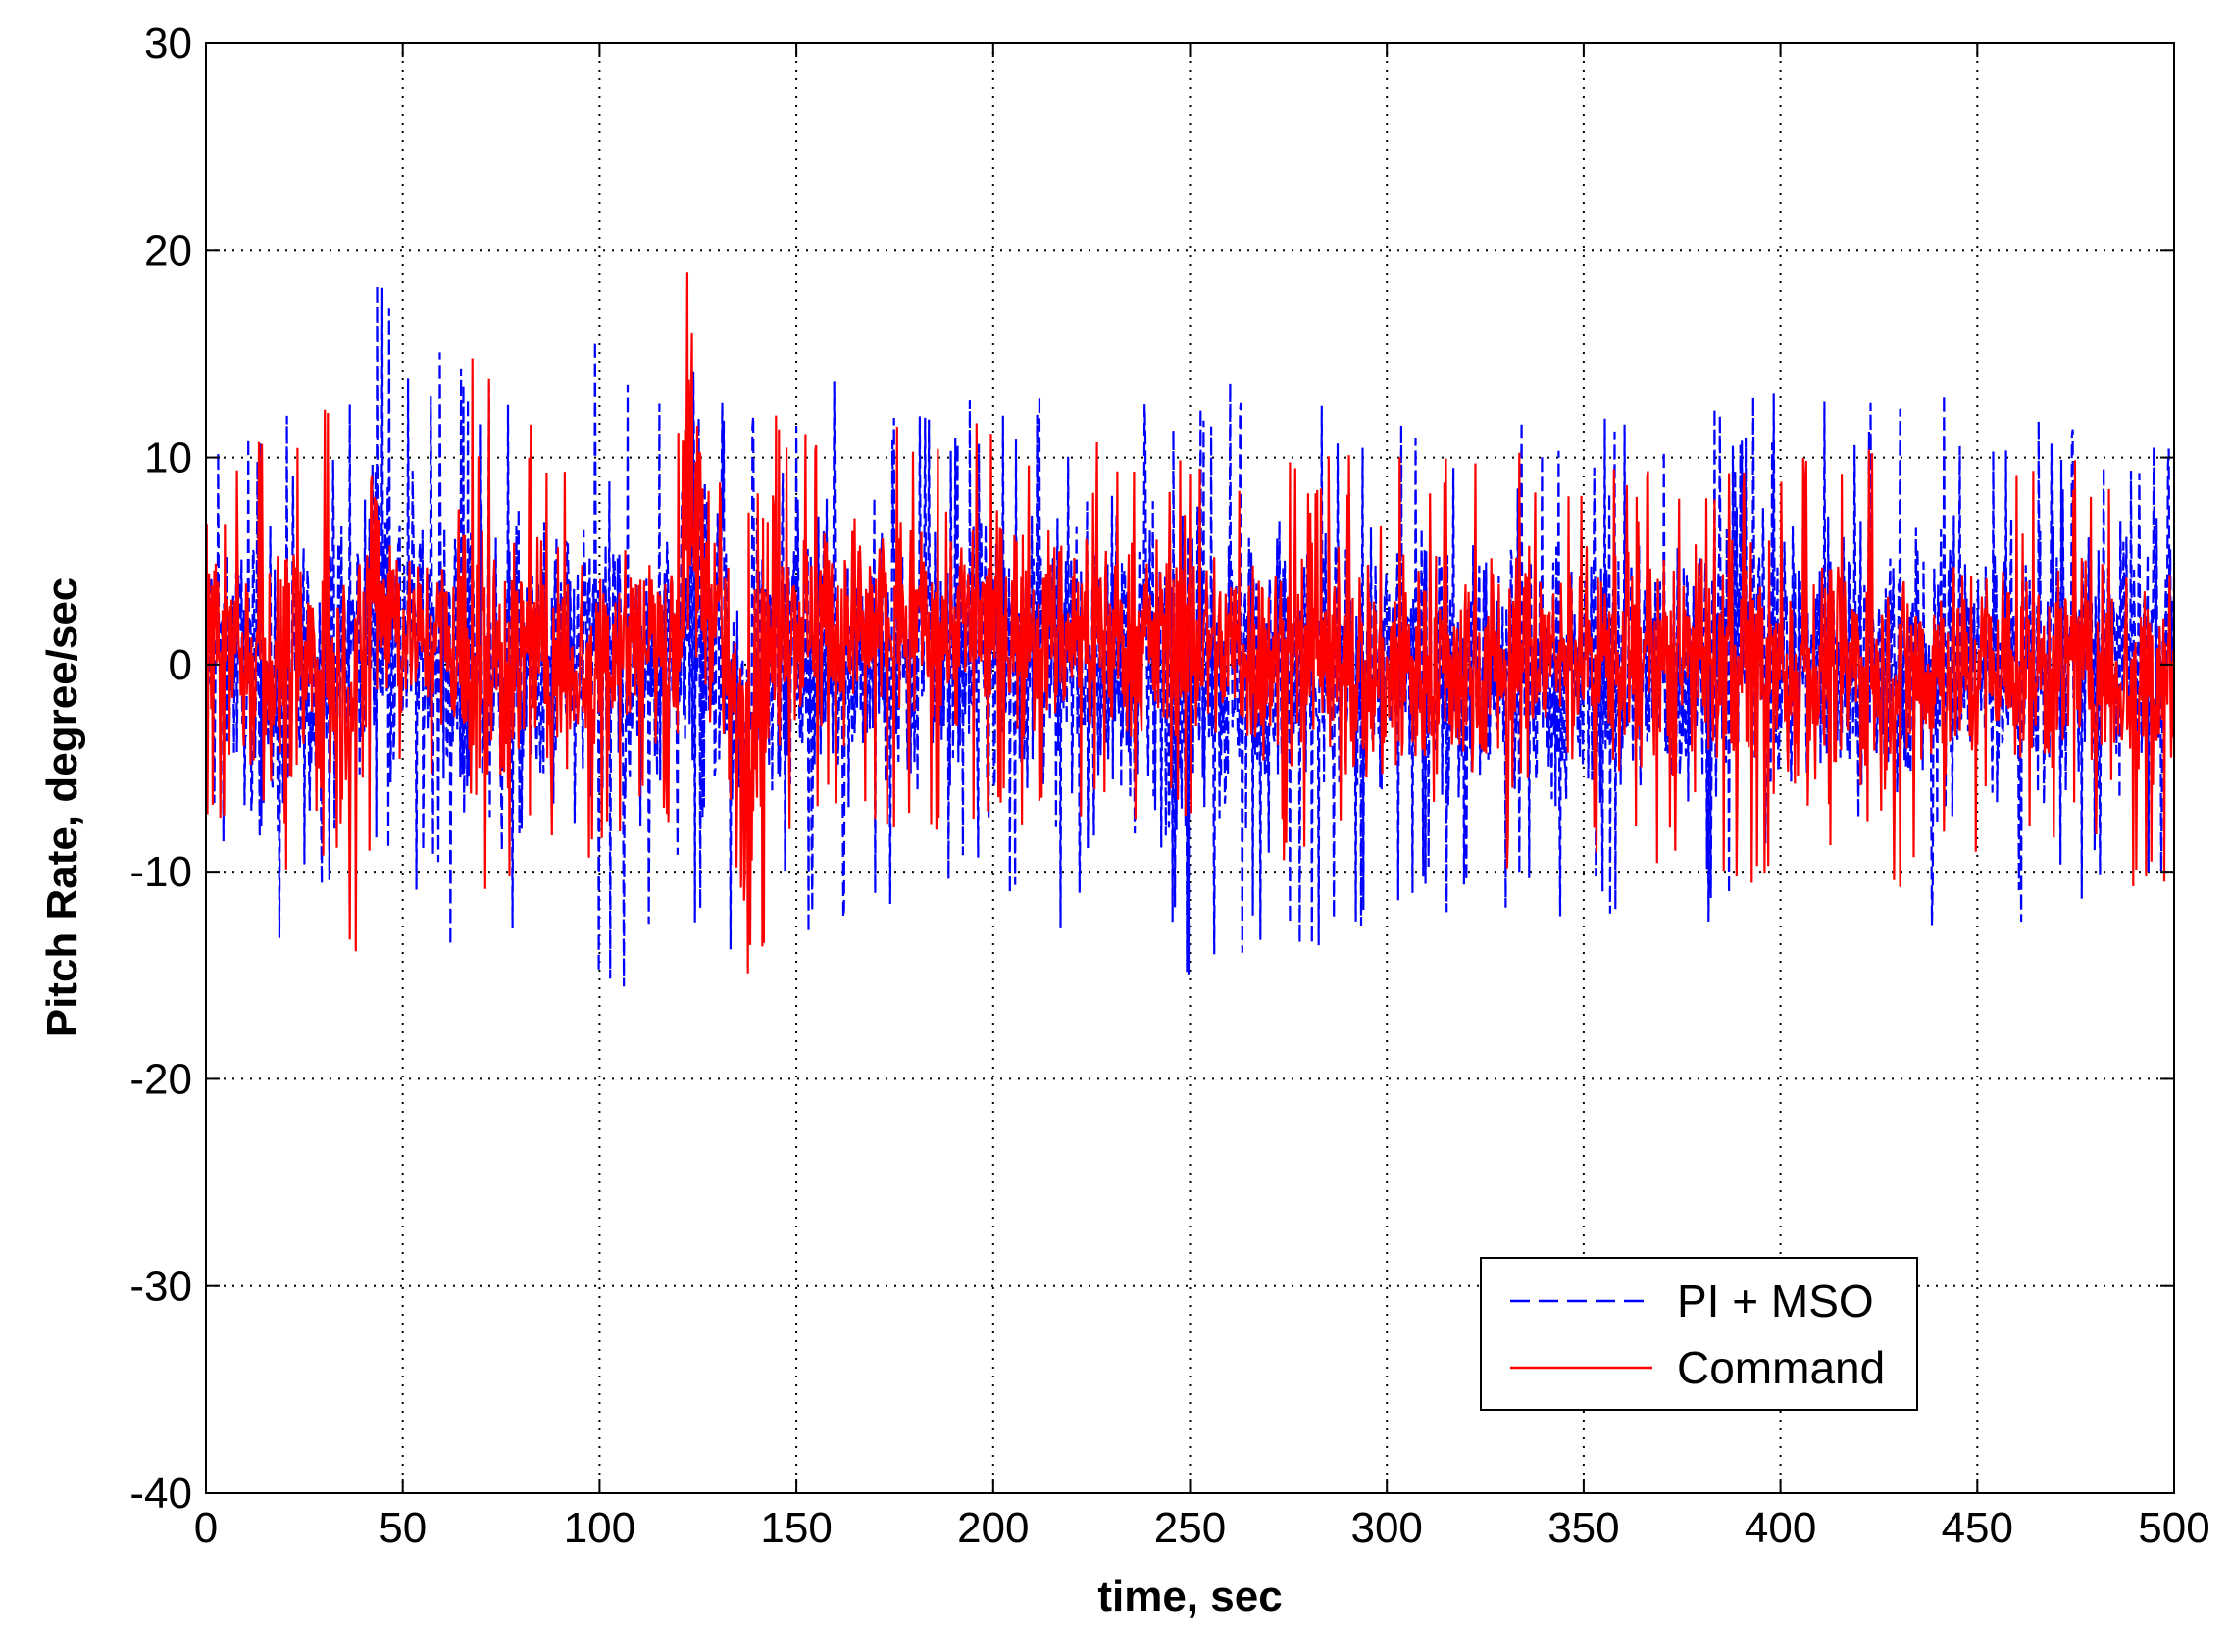 The height and width of the screenshot is (1652, 2231). I want to click on x-tick-label: 450, so click(1977, 1528).